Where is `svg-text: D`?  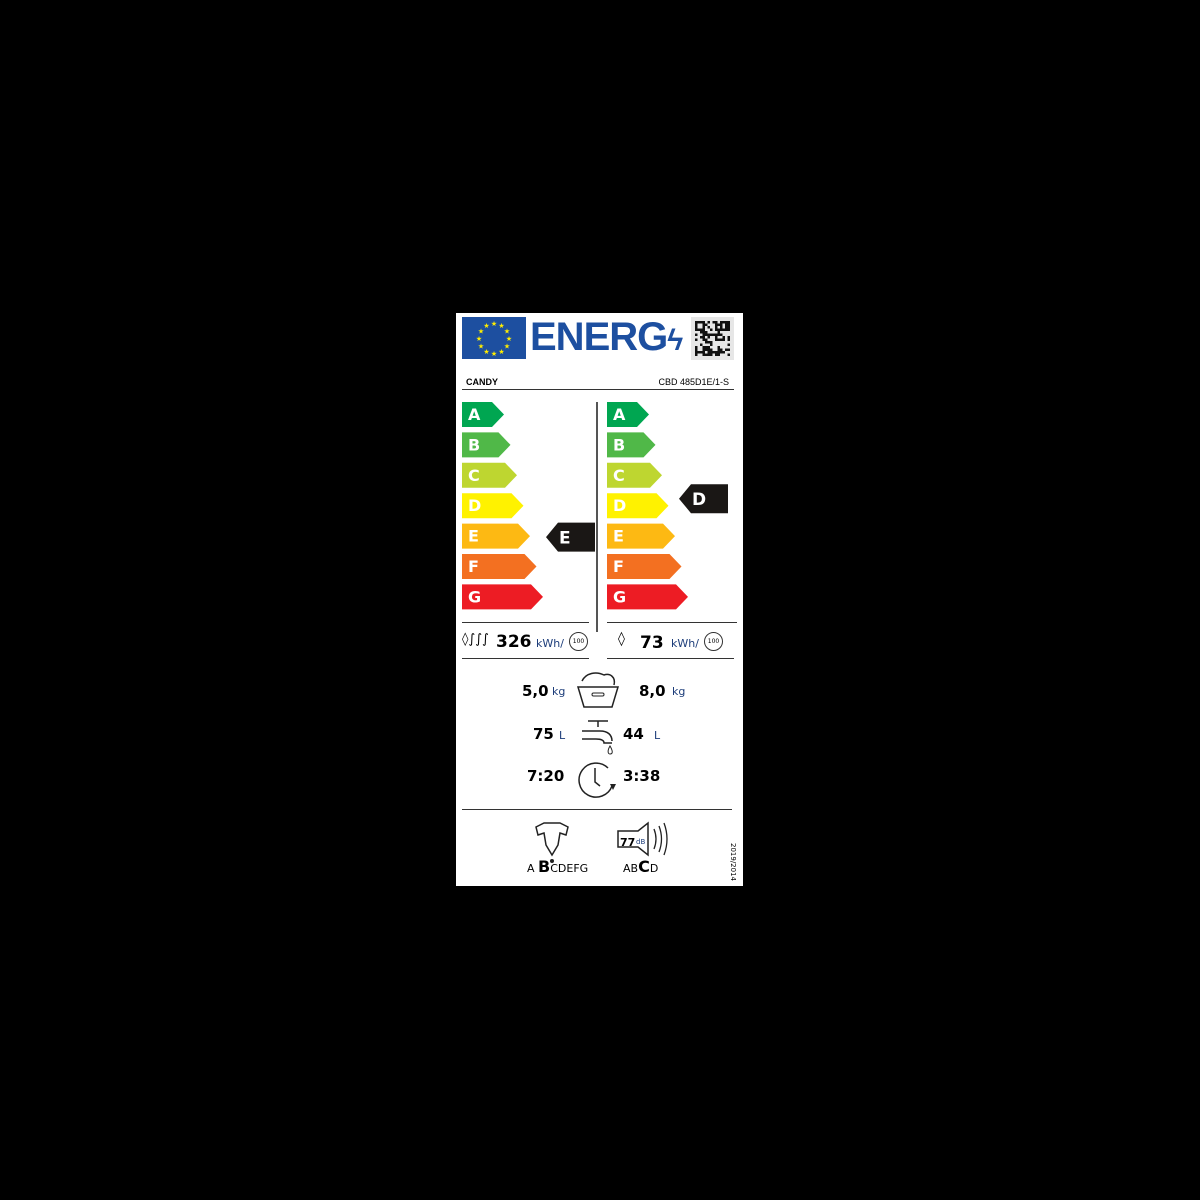
svg-text: D is located at coordinates (619, 505).